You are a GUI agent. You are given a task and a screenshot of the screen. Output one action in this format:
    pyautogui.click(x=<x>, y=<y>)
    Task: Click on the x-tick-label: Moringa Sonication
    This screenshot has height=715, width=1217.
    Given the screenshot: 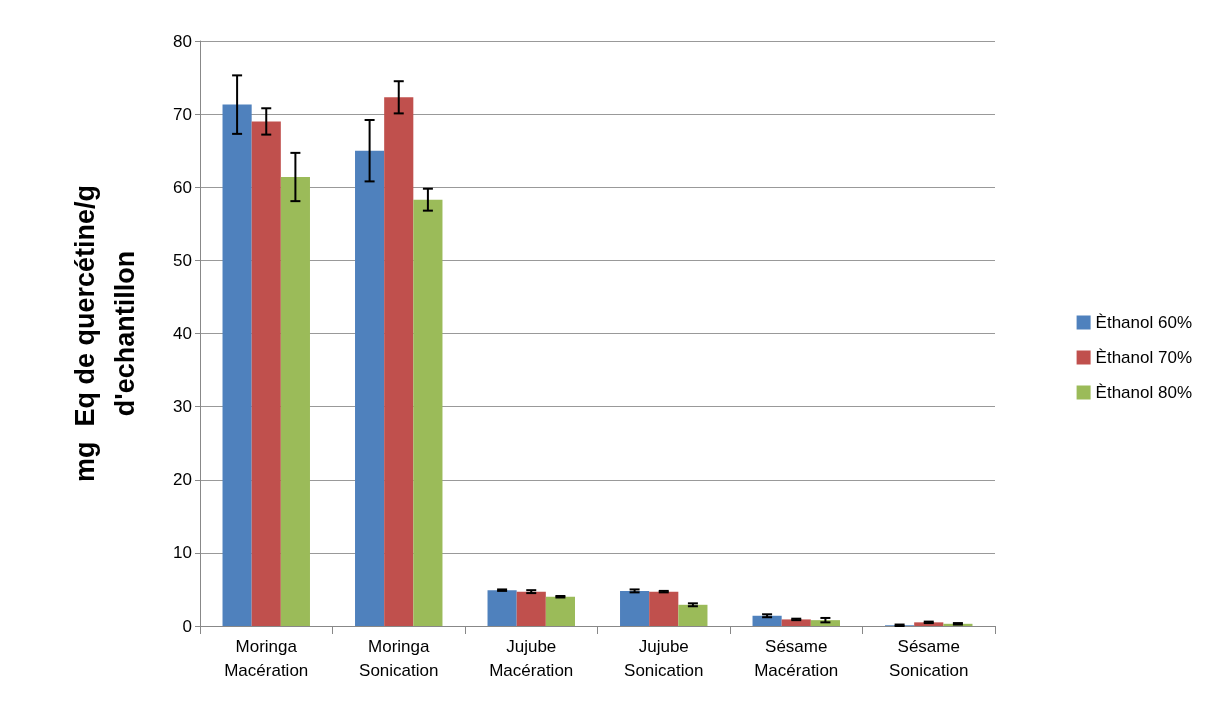 What is the action you would take?
    pyautogui.click(x=399, y=658)
    